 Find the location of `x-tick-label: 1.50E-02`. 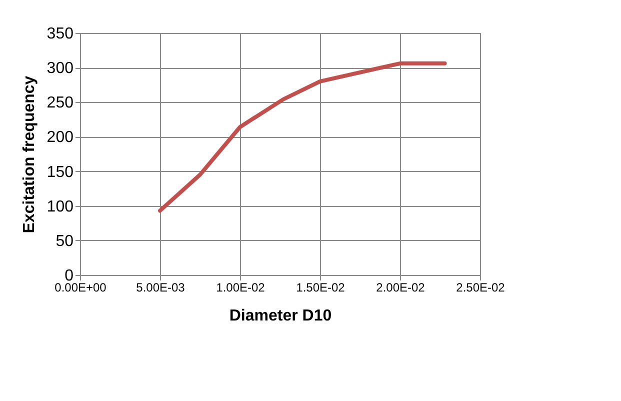

x-tick-label: 1.50E-02 is located at coordinates (321, 287).